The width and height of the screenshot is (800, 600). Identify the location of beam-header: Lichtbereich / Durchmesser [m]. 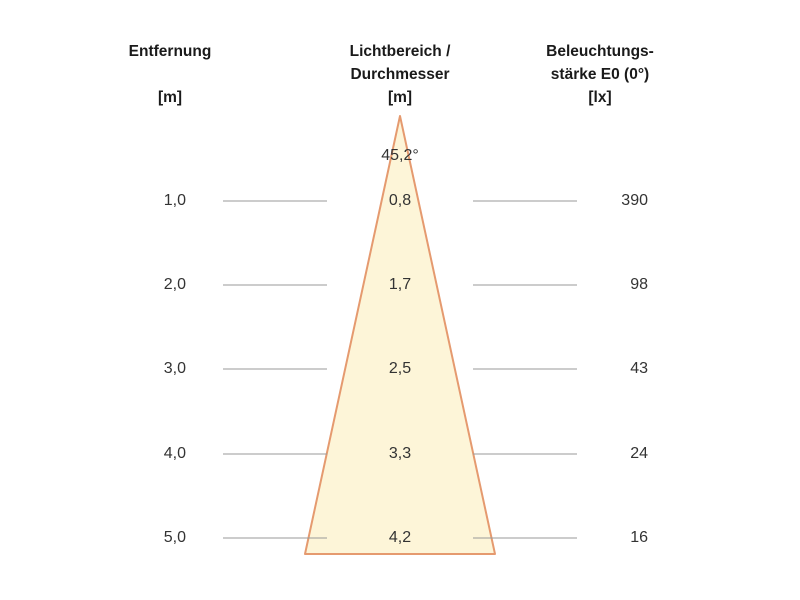
(400, 74).